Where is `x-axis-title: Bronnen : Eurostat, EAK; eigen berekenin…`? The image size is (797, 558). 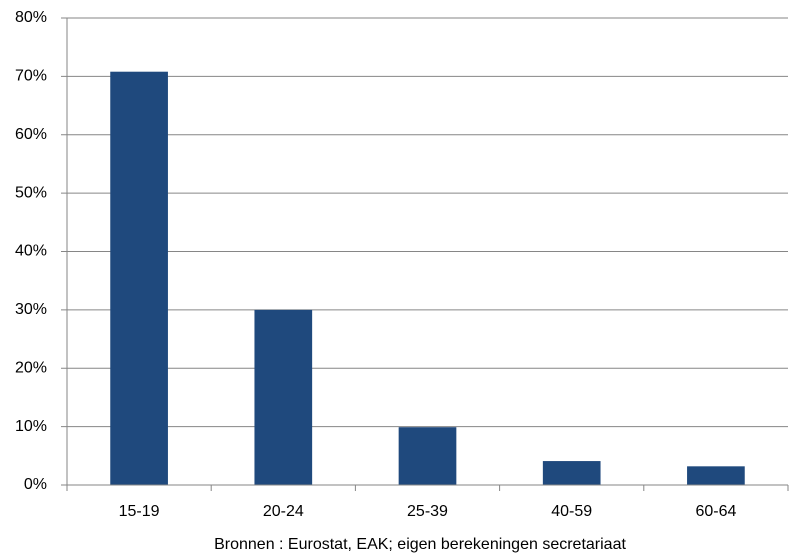 x-axis-title: Bronnen : Eurostat, EAK; eigen berekenin… is located at coordinates (420, 544).